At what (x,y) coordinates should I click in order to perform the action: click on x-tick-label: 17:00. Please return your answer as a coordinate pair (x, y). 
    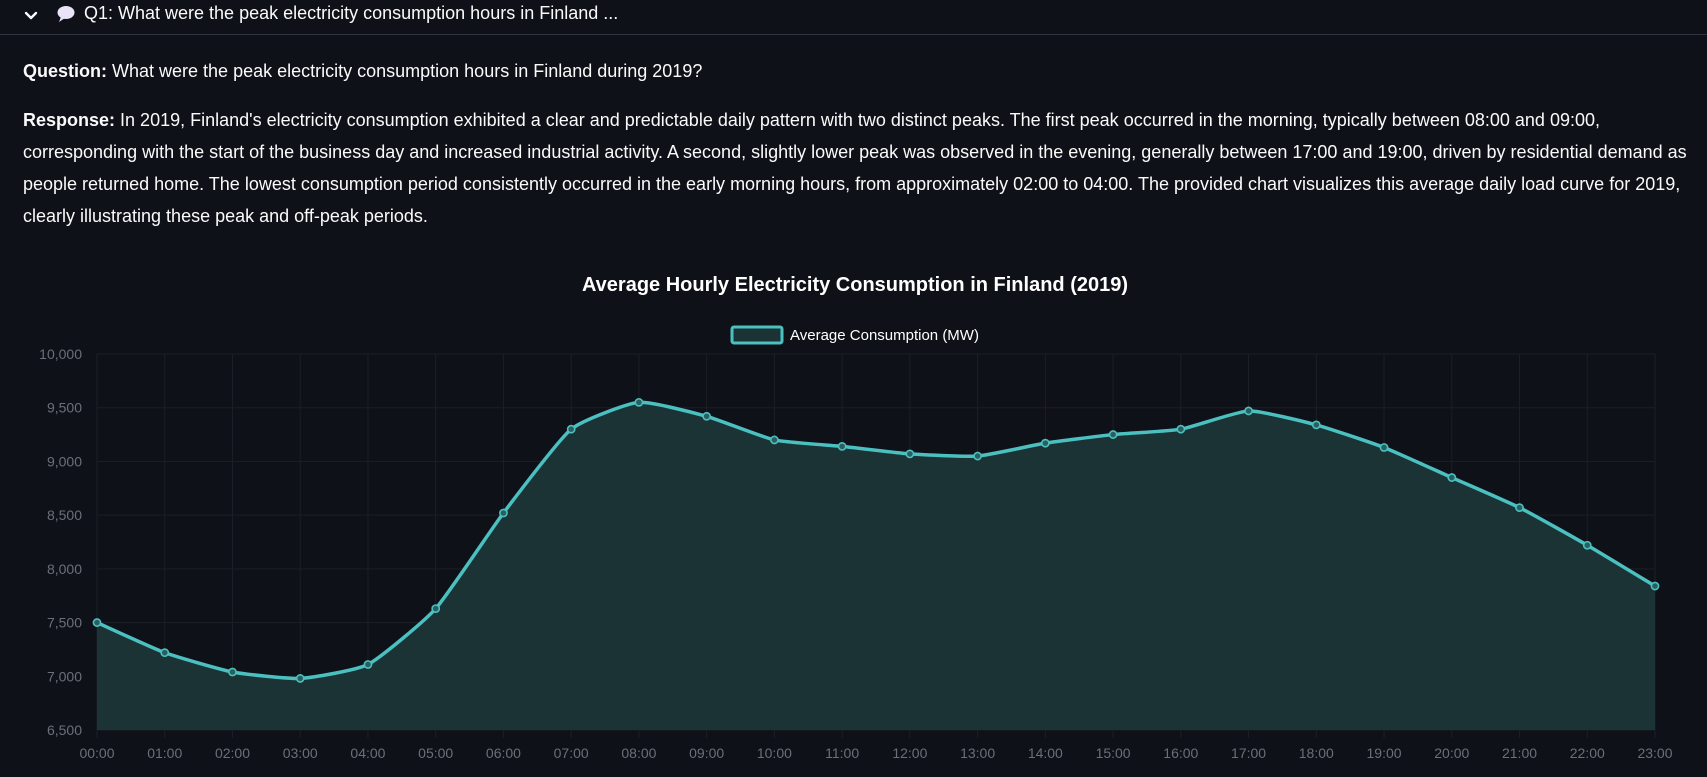
    Looking at the image, I should click on (1248, 753).